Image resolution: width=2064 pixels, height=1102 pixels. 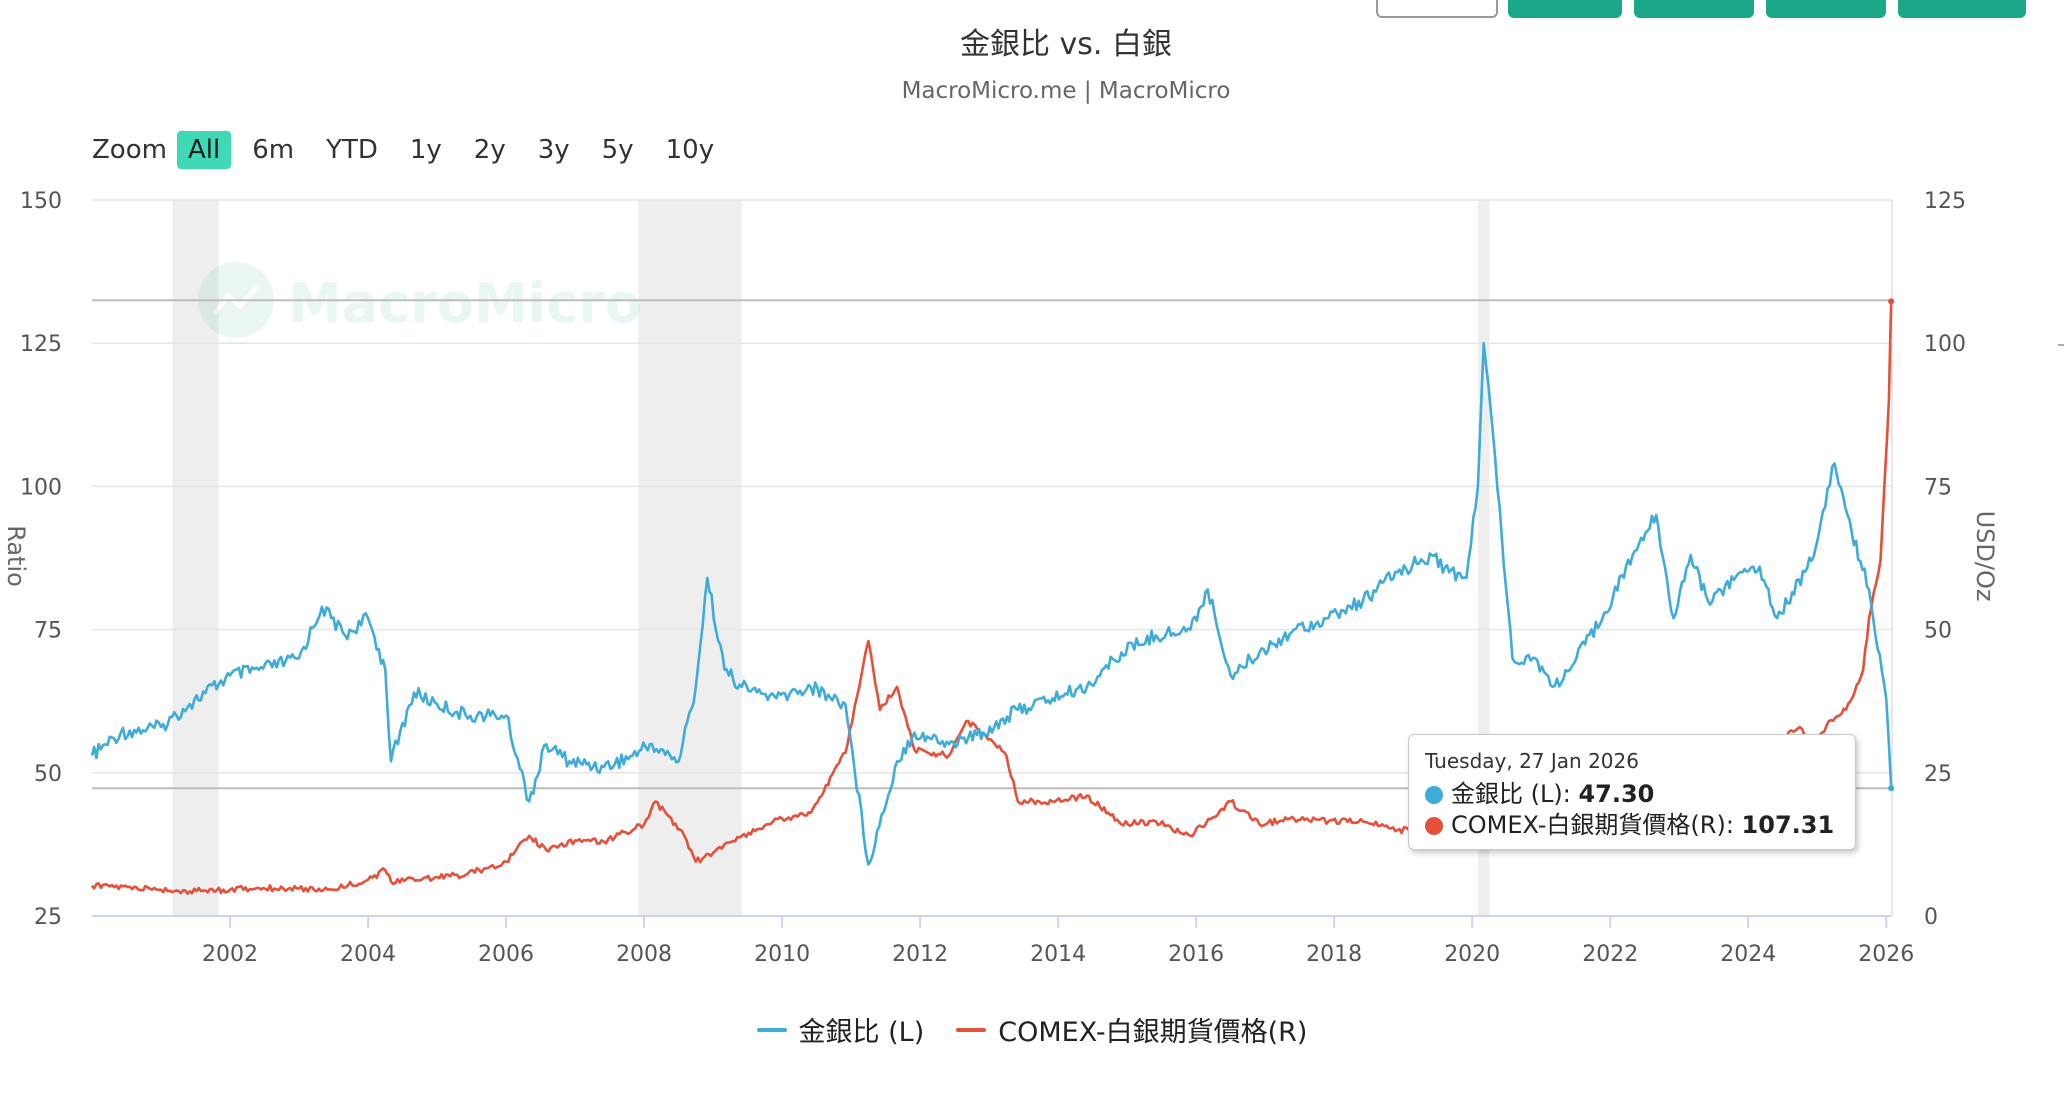 I want to click on tooltip-row-silver: COMEX-白銀期貨價格(R): 107.31, so click(x=1632, y=825).